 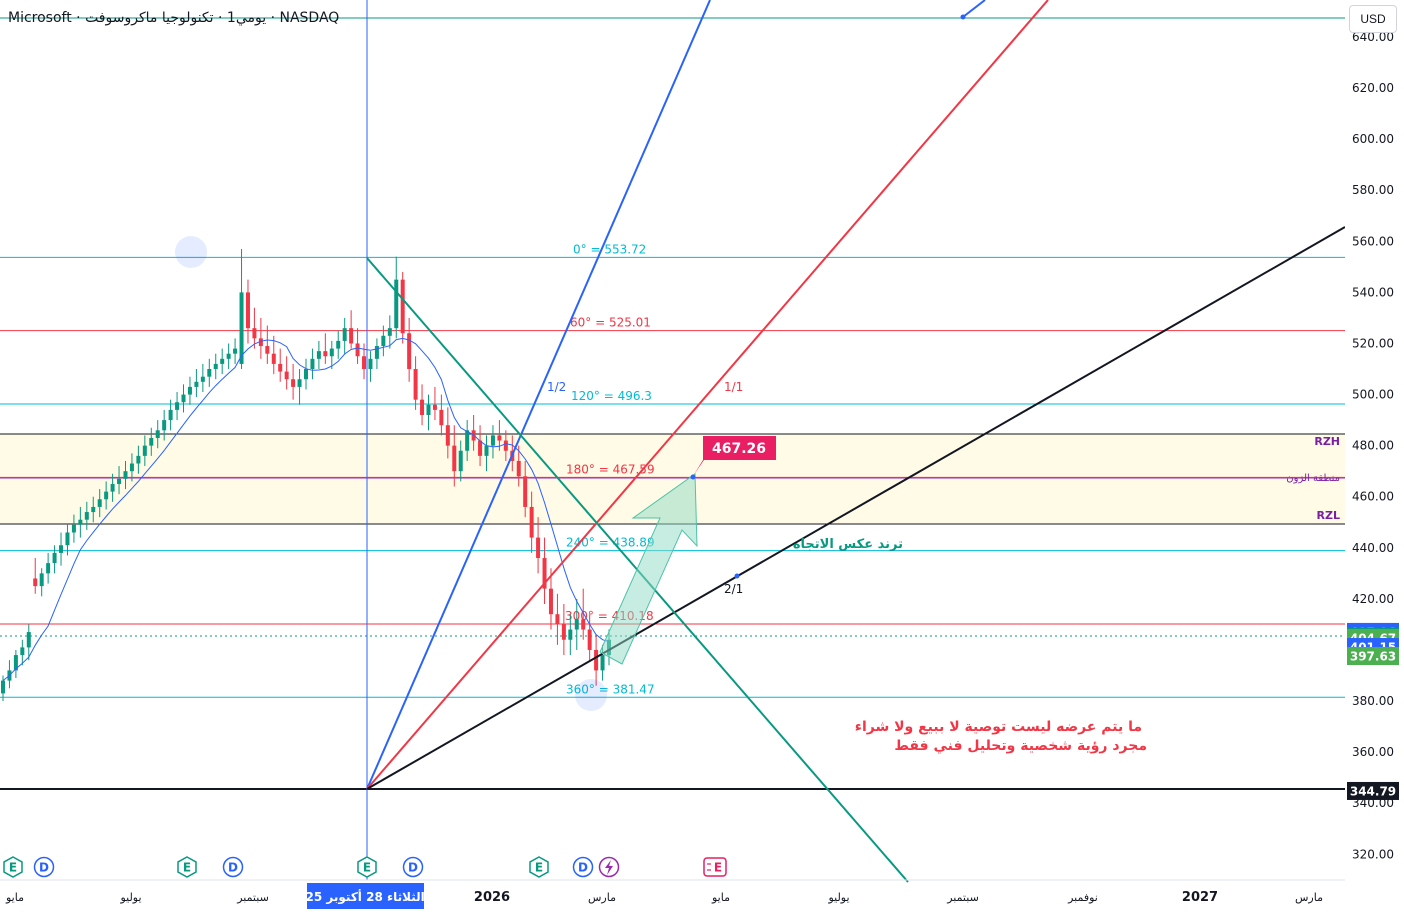 I want to click on price-axis-bg, so click(x=1374, y=440).